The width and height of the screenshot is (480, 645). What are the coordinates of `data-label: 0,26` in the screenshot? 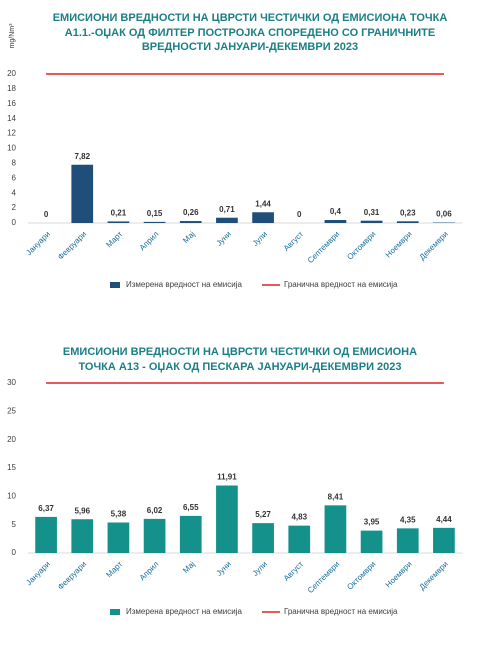 It's located at (191, 212).